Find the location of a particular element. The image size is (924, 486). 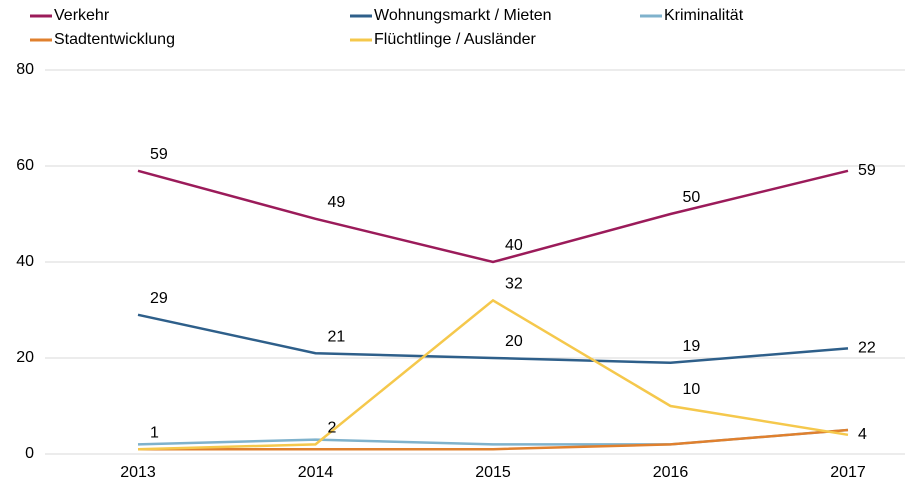

data-label: 32 is located at coordinates (514, 284).